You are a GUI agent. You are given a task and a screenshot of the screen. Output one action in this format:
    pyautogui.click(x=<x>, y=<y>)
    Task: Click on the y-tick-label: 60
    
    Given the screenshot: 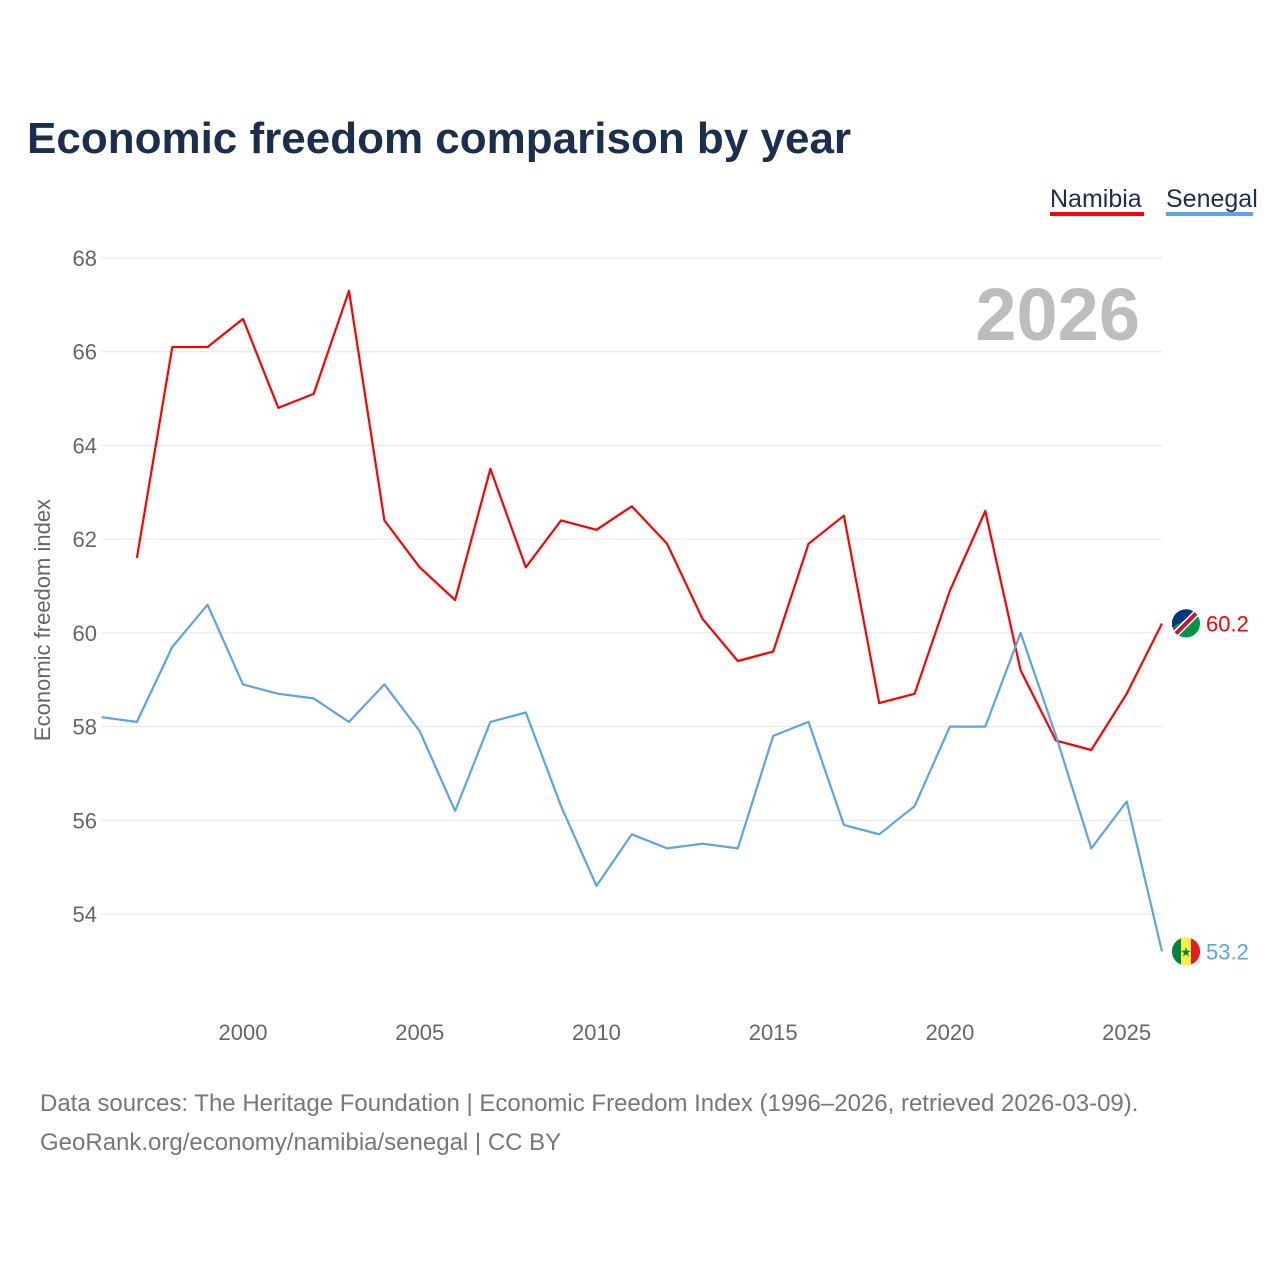 What is the action you would take?
    pyautogui.click(x=85, y=633)
    